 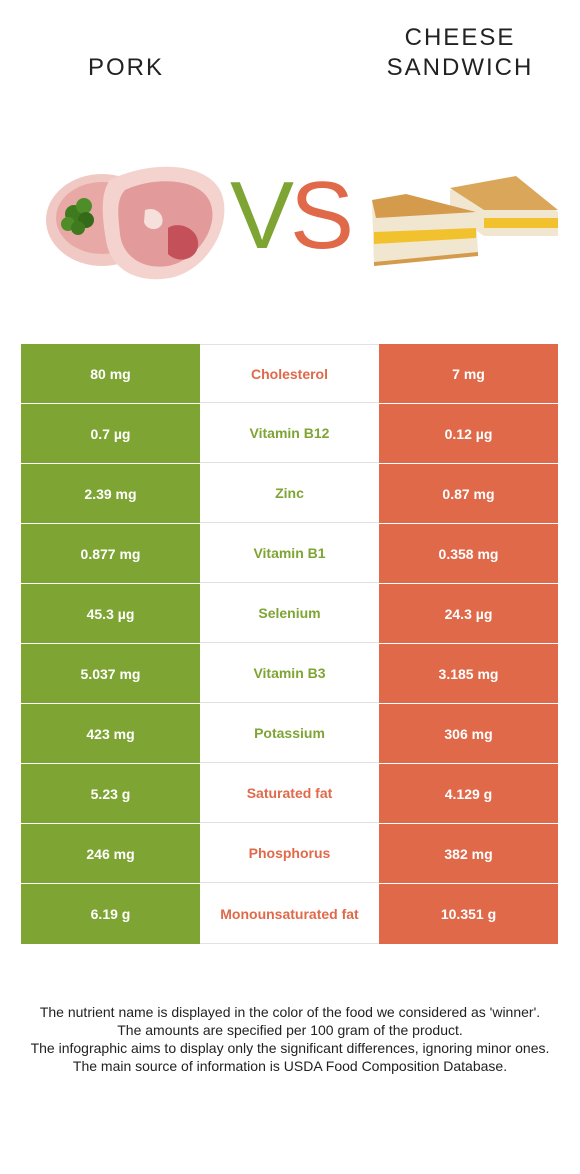 I want to click on food-title-left: PORK, so click(x=125, y=67).